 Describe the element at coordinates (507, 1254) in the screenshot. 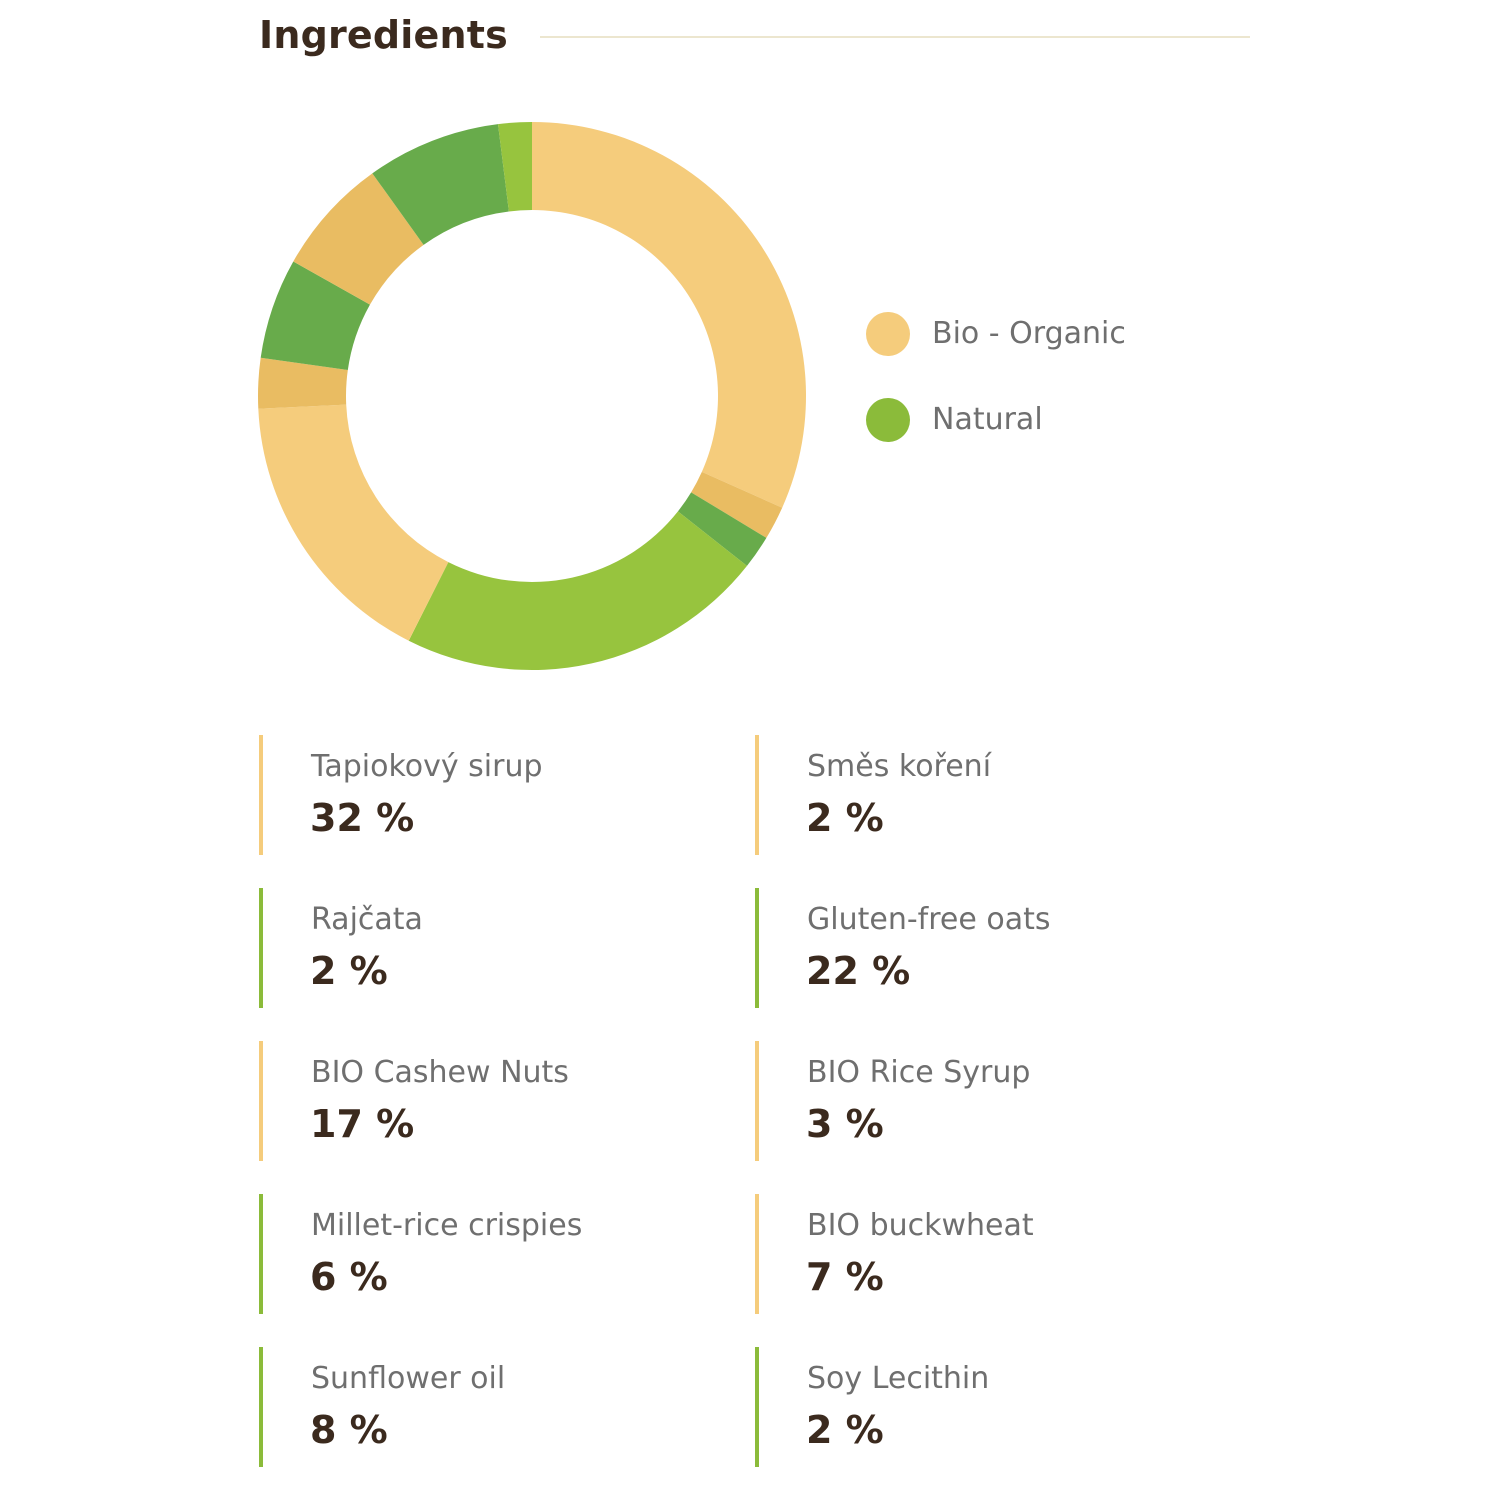

I see `ingredient-item: Millet-rice crispies 6 %` at that location.